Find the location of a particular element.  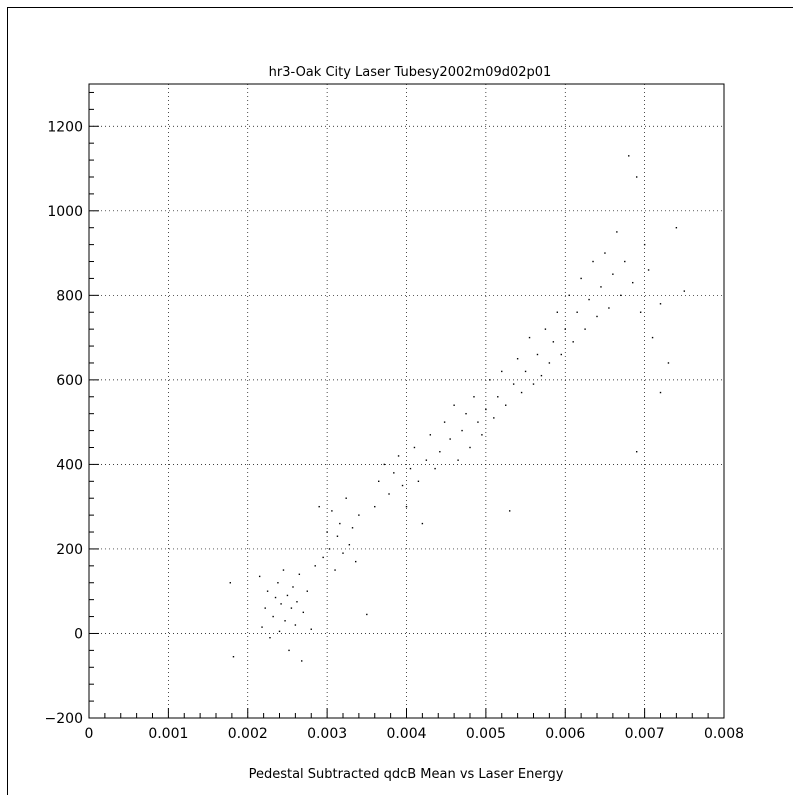

x-tick-label: 0.007 is located at coordinates (645, 734).